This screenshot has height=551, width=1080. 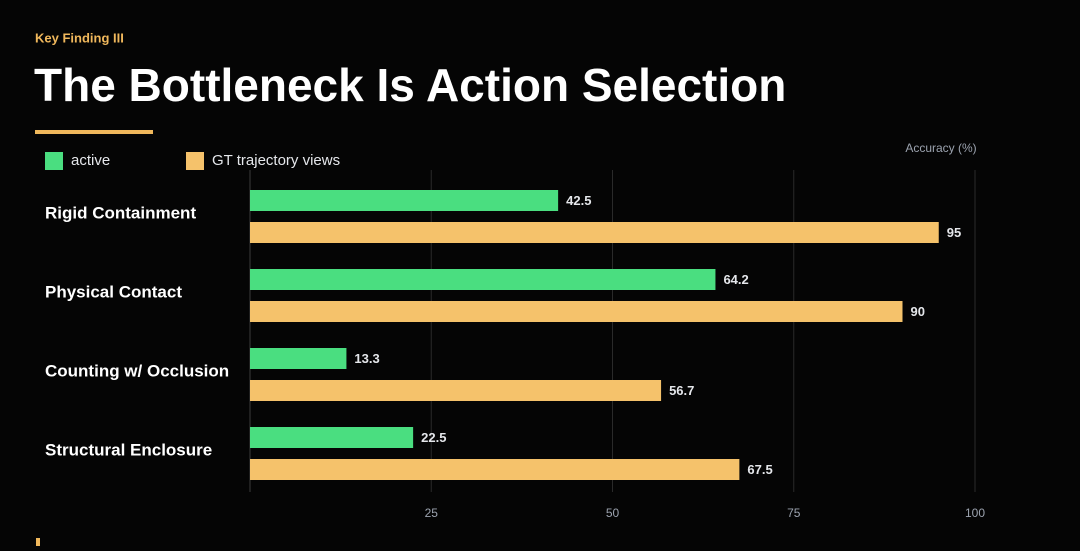 I want to click on value-label: 67.5, so click(x=759, y=469).